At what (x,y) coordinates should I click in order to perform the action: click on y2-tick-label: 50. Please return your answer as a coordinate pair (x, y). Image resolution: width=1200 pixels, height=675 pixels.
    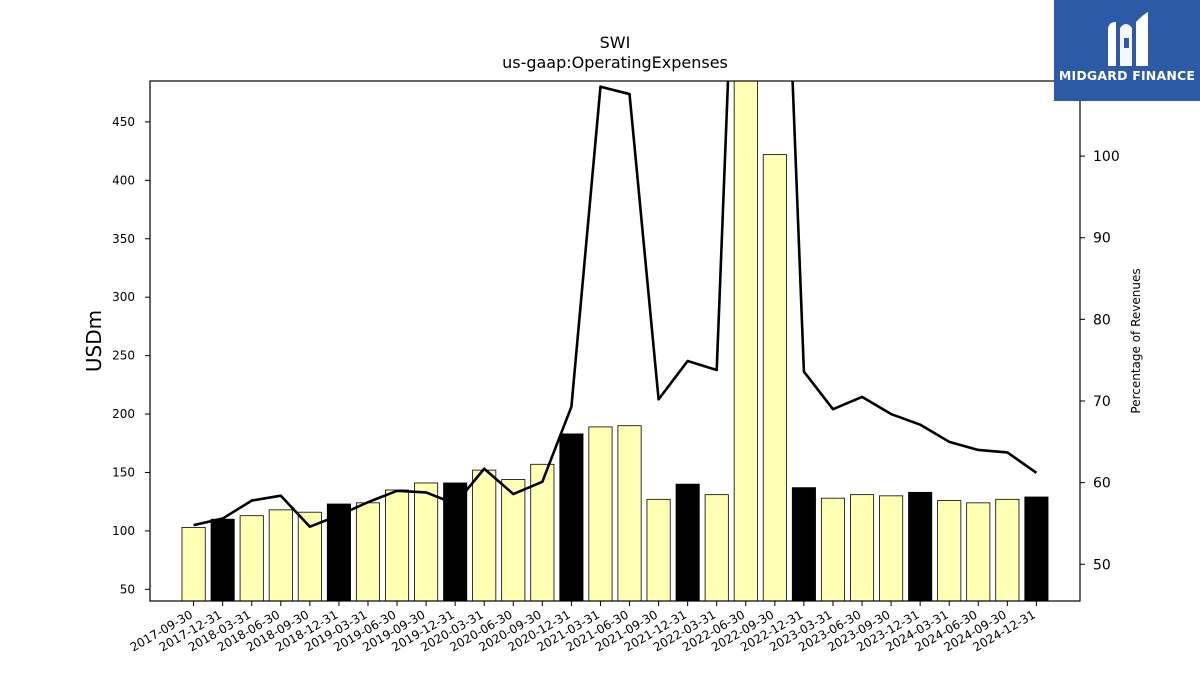
    Looking at the image, I should click on (1102, 565).